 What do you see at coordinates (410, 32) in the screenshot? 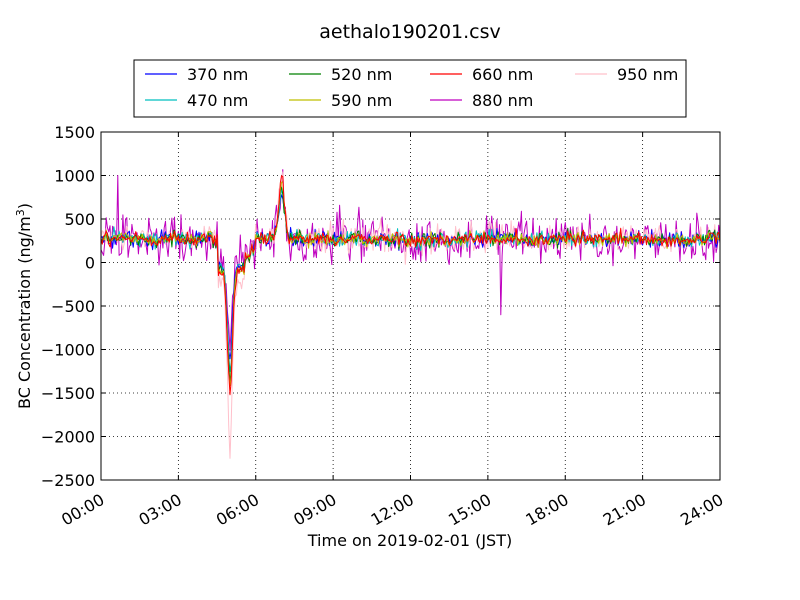
I see `chart-title: aethalo190201.csv` at bounding box center [410, 32].